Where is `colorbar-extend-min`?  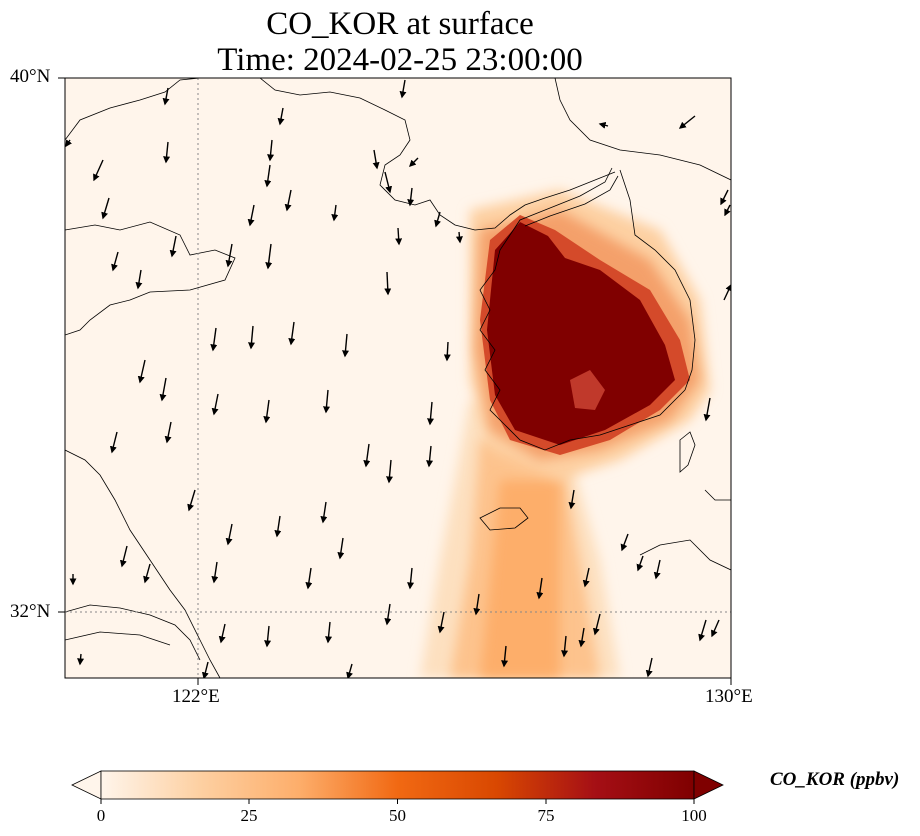 colorbar-extend-min is located at coordinates (86, 785).